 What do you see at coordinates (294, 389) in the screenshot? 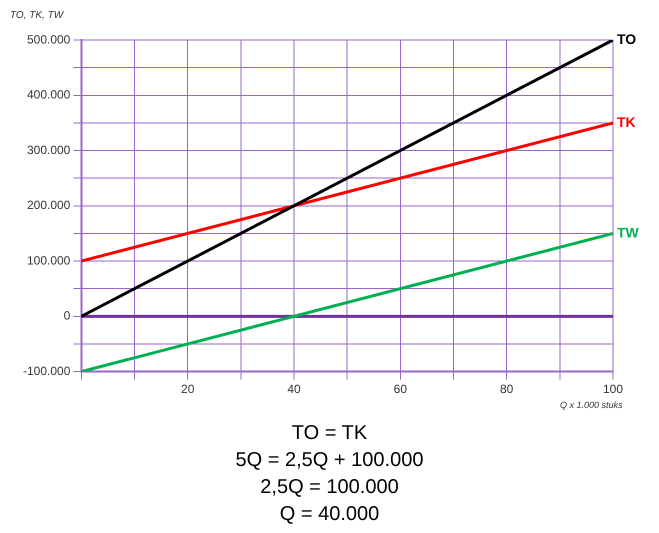
I see `x-tick-label: 40` at bounding box center [294, 389].